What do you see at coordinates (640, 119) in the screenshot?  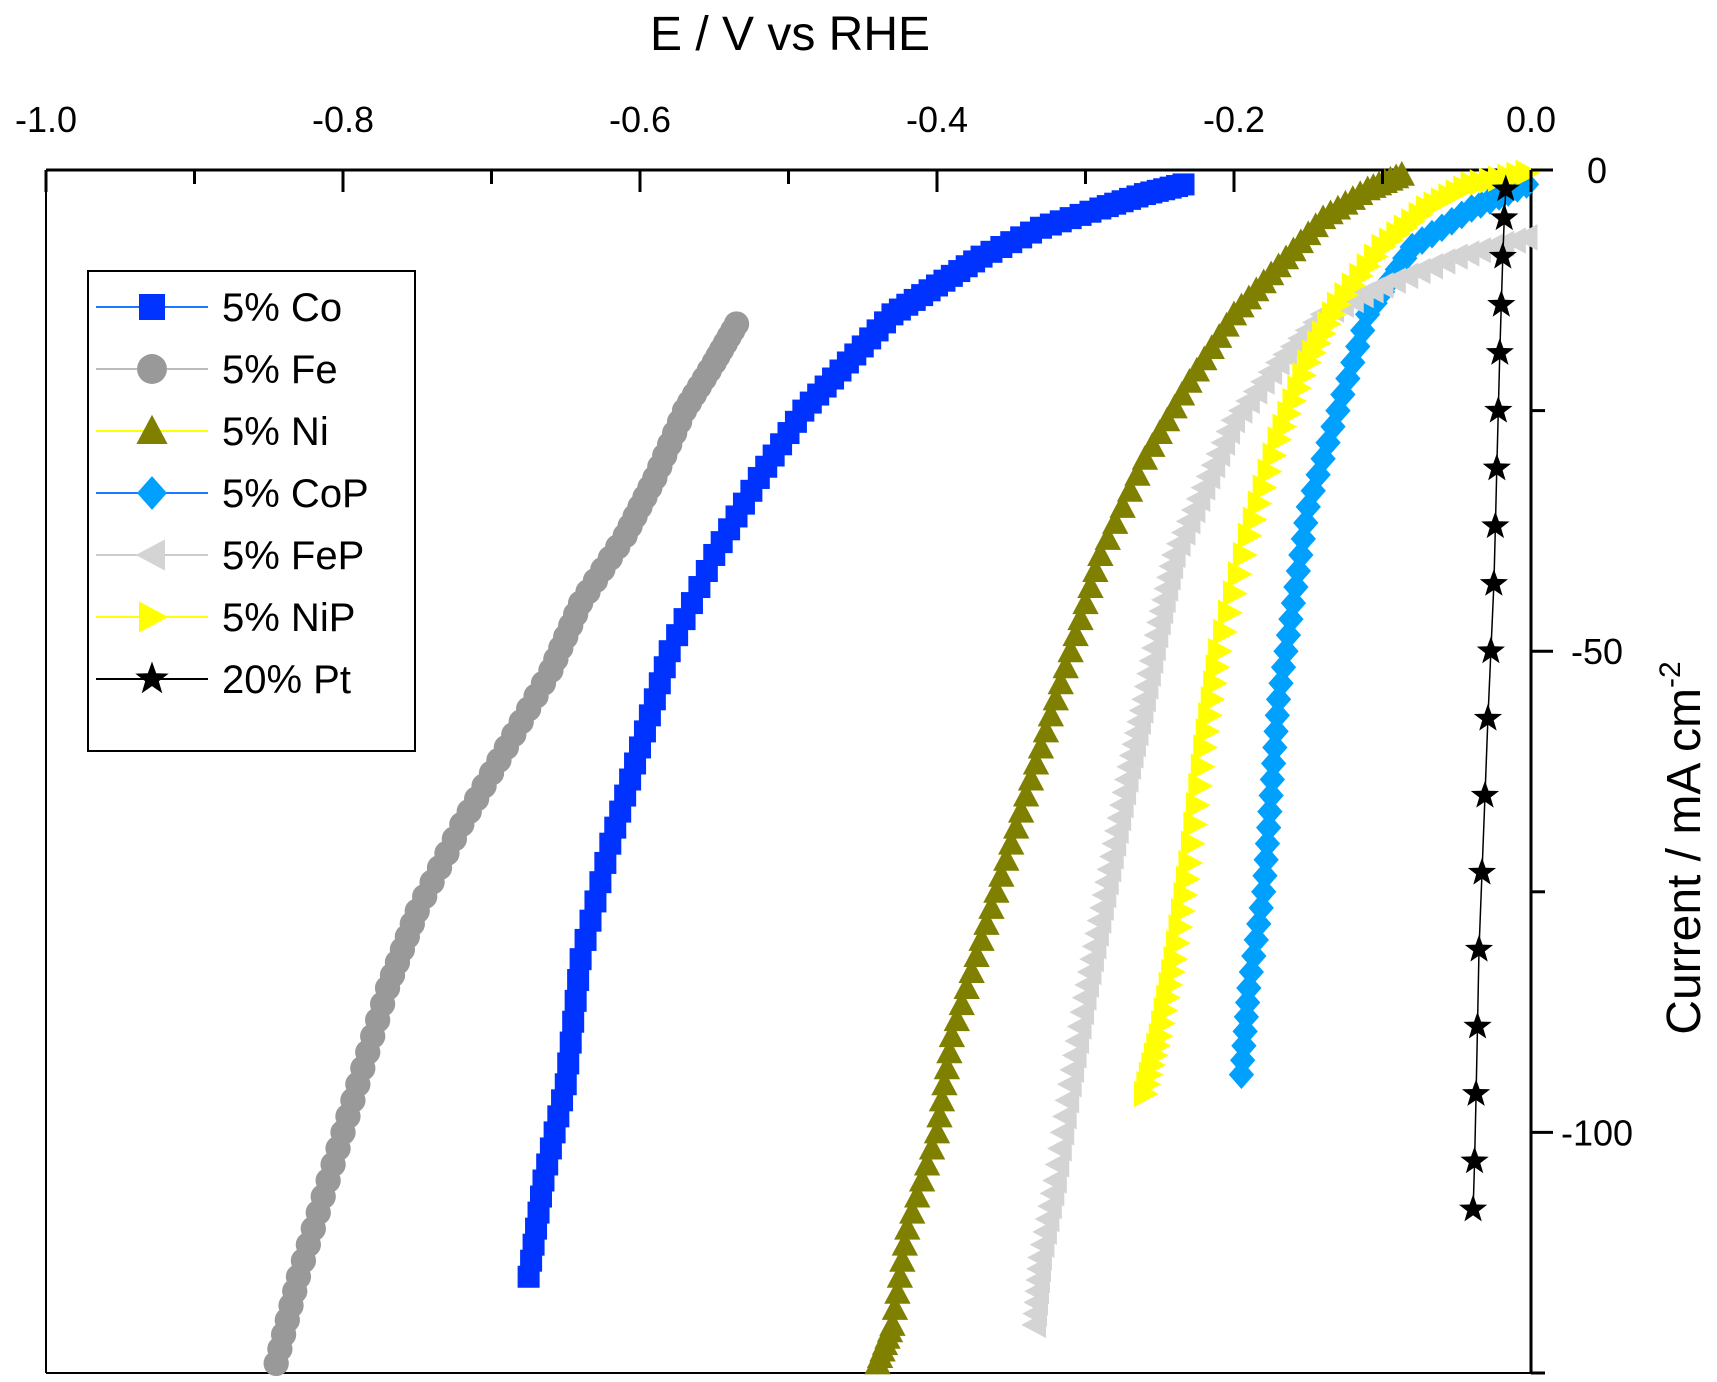 I see `x-tick-label: -0.6` at bounding box center [640, 119].